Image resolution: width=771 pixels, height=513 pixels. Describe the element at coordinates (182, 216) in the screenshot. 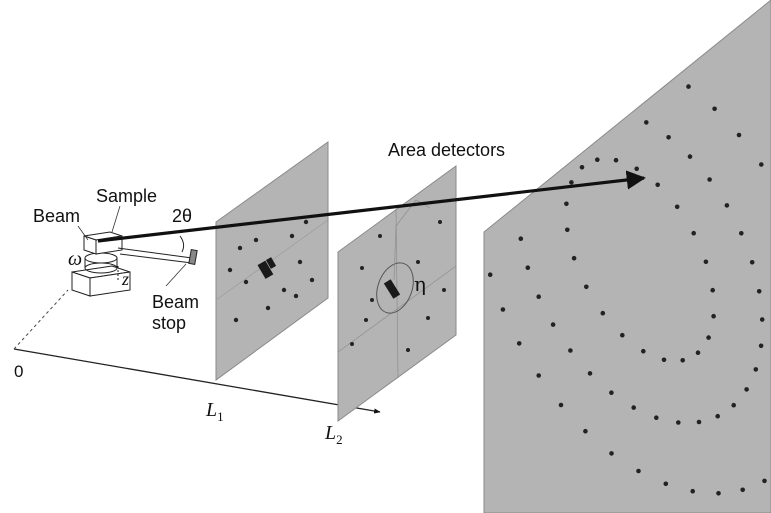

I see `two-theta-label: 2θ` at that location.